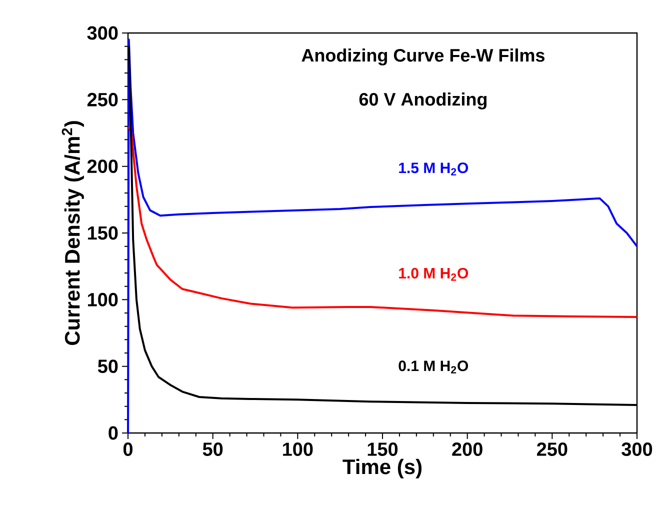 This screenshot has height=519, width=665. Describe the element at coordinates (552, 449) in the screenshot. I see `x-tick-label: 250` at that location.